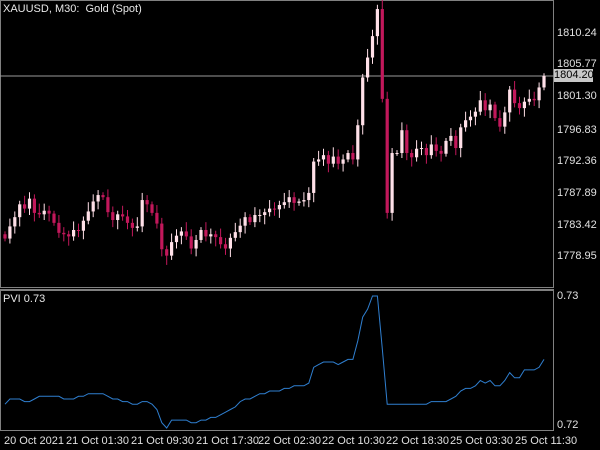 This screenshot has width=600, height=450. What do you see at coordinates (577, 130) in the screenshot?
I see `price-scale-label: 1796.83` at bounding box center [577, 130].